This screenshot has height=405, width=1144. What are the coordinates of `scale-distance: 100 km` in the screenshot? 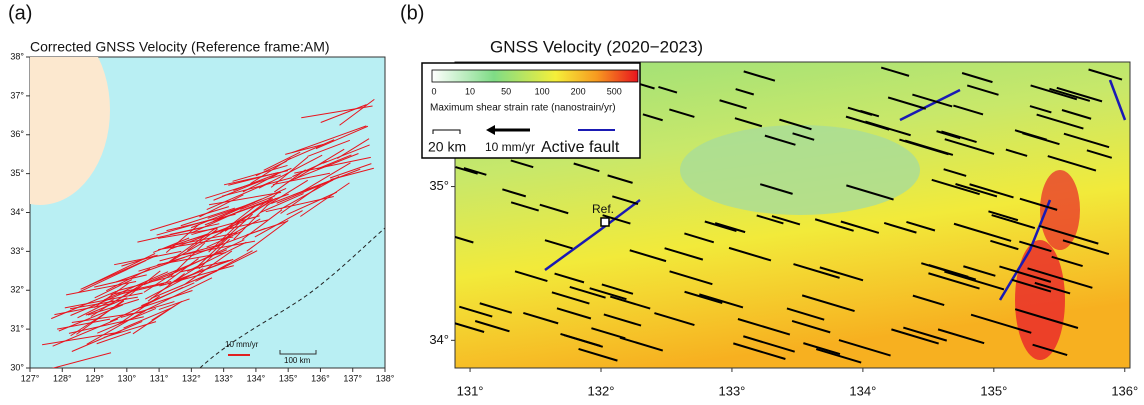 It's located at (297, 360).